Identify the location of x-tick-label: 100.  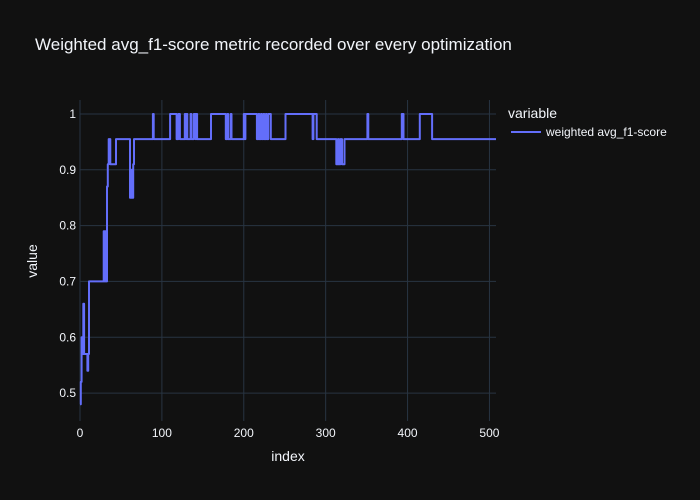
(162, 433).